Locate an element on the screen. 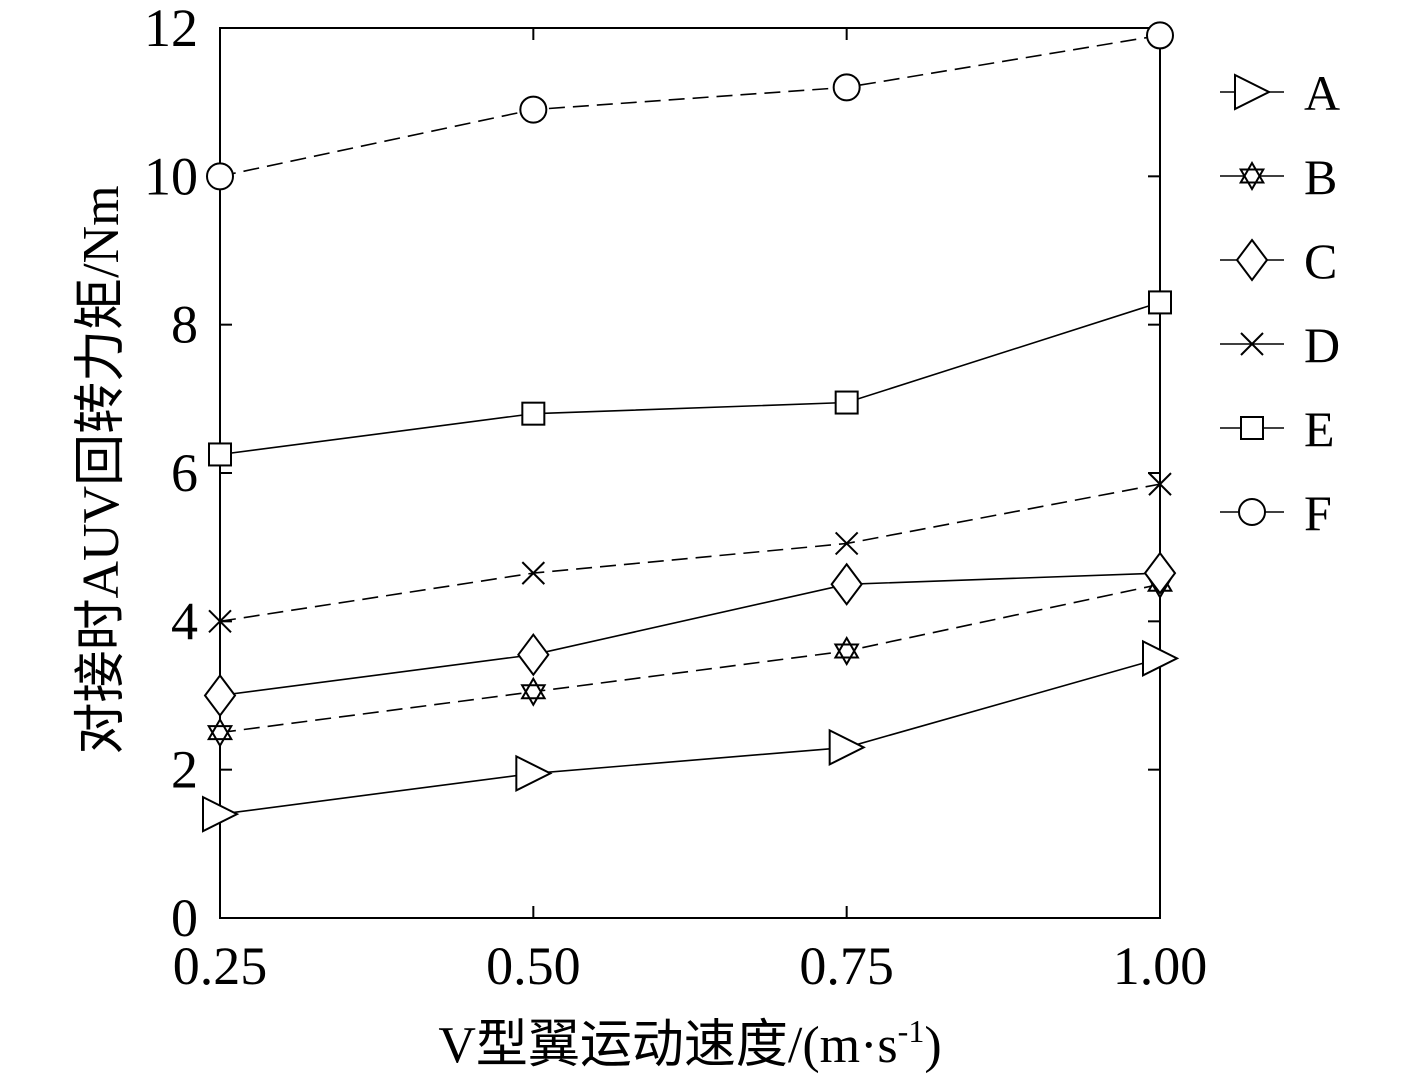 This screenshot has width=1417, height=1080. x-axis-title-superscript: -1 is located at coordinates (911, 1031).